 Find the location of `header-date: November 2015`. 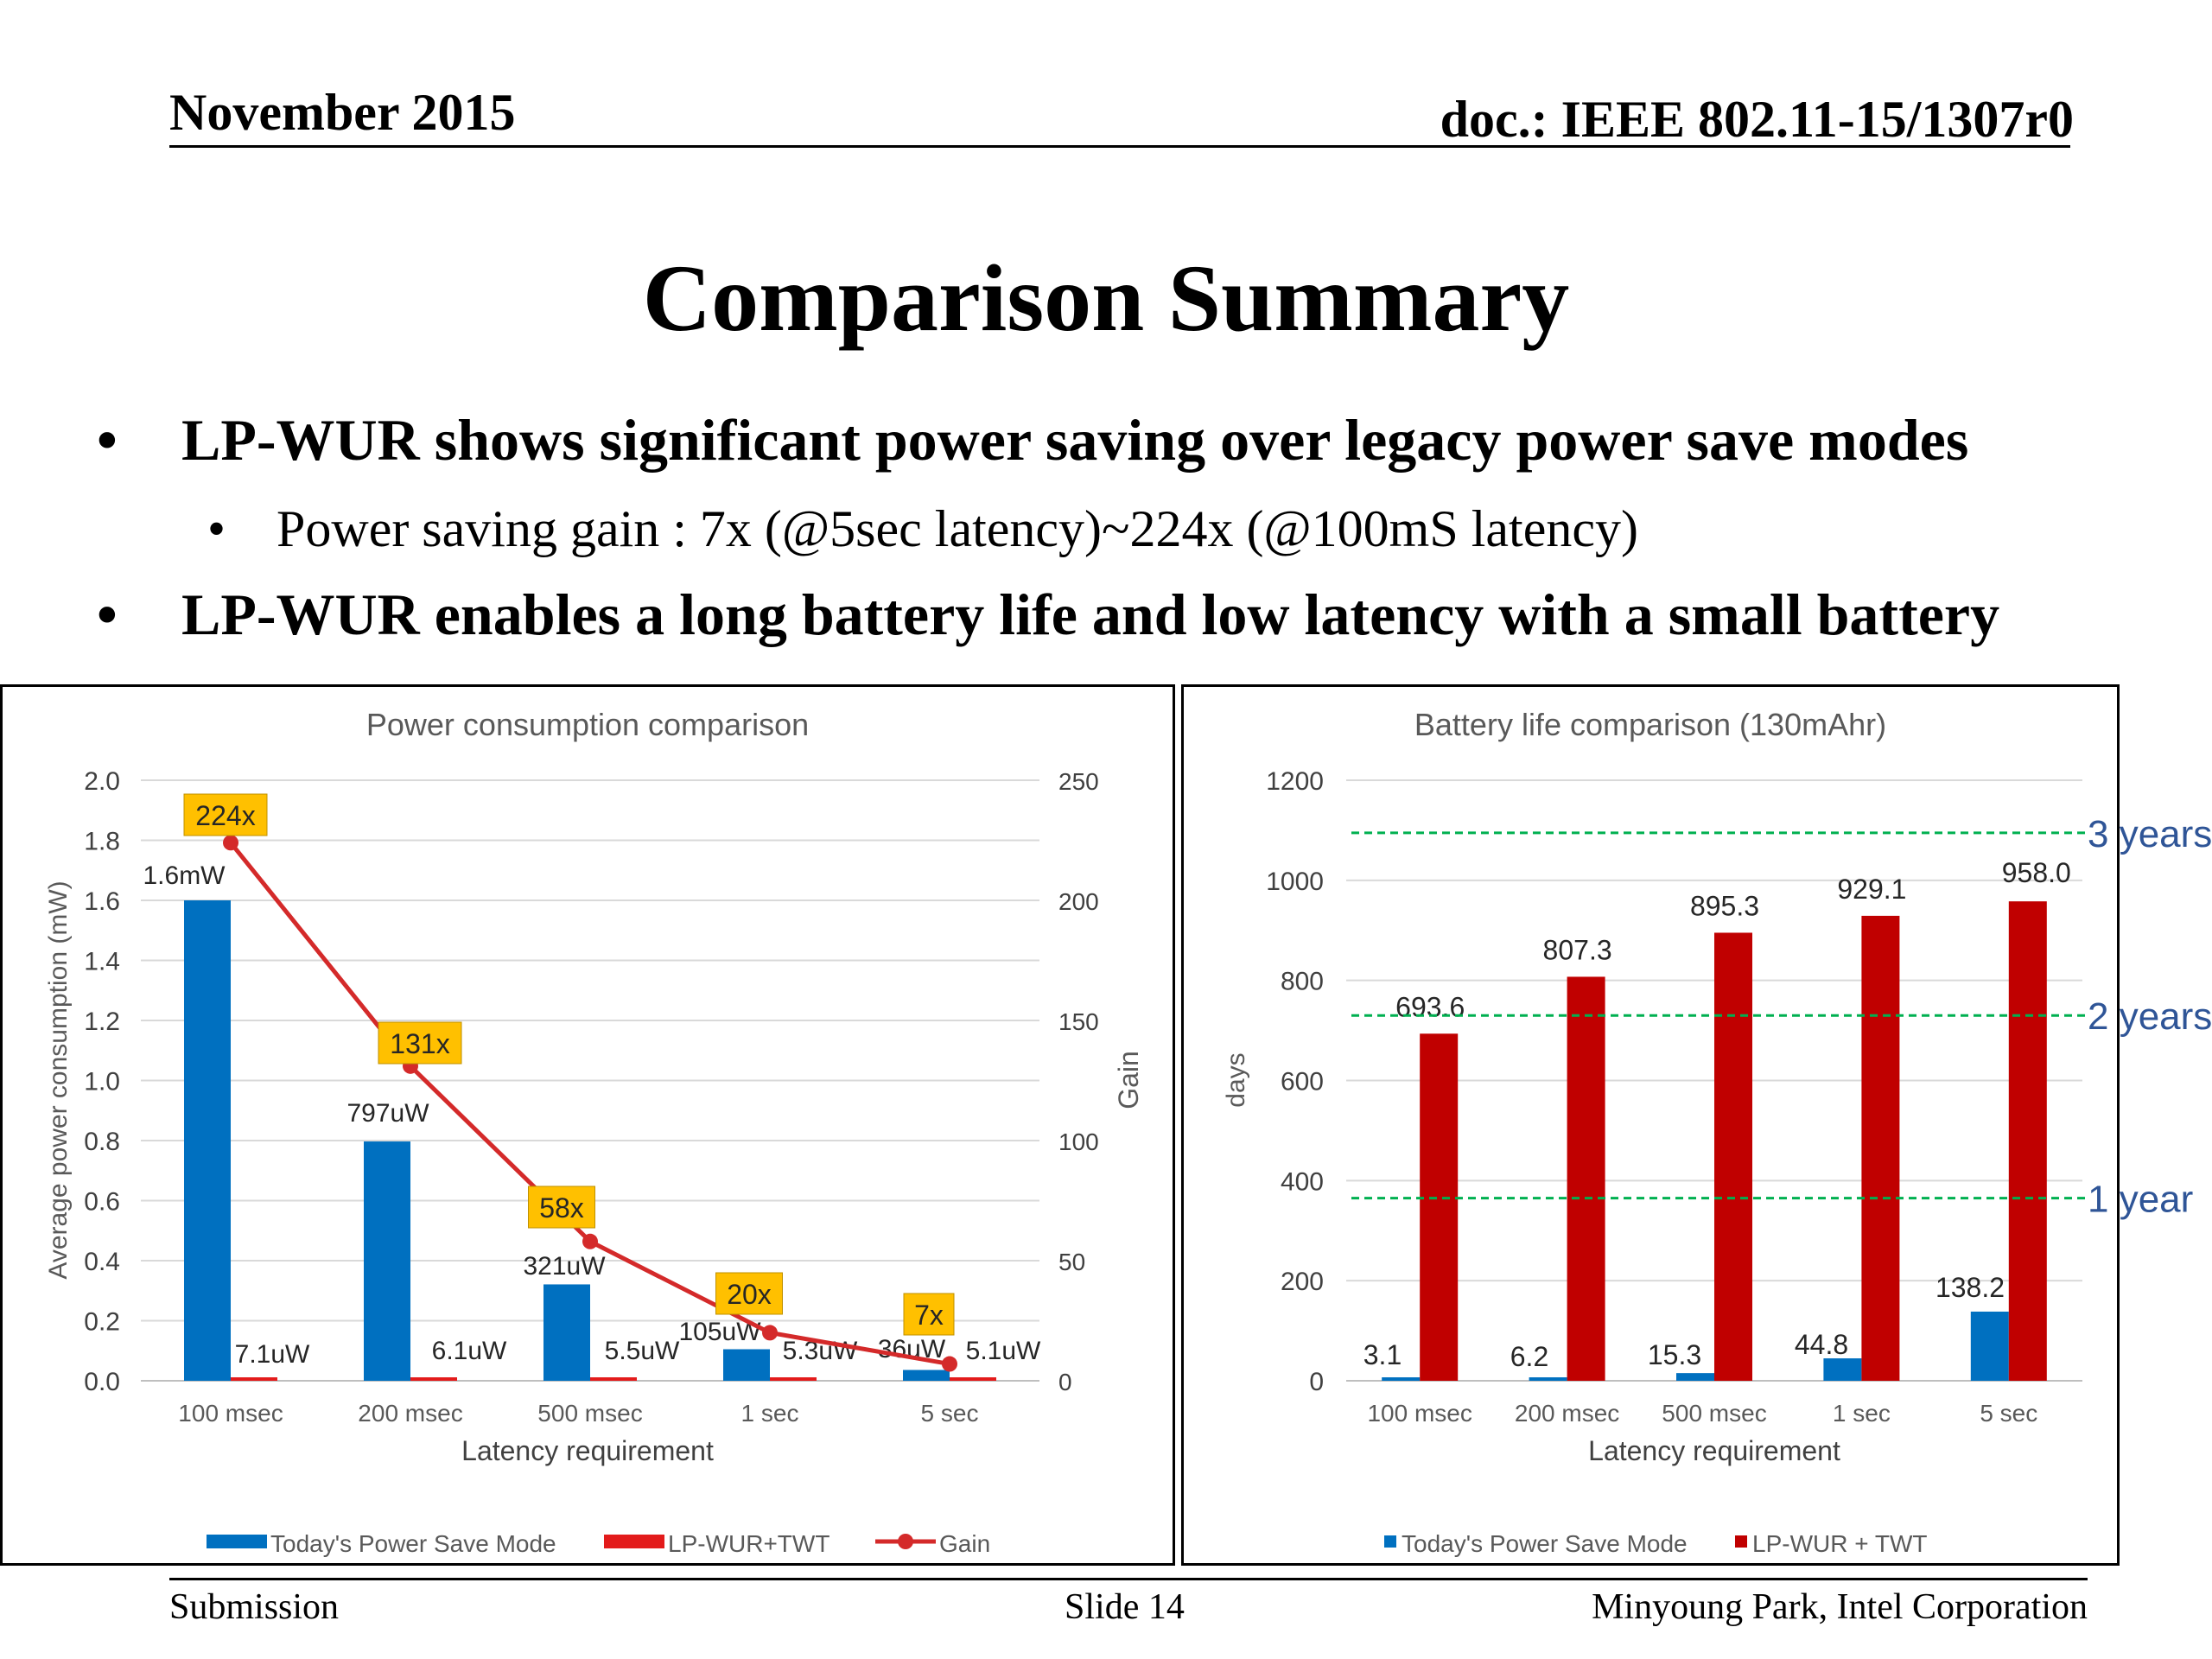

header-date: November 2015 is located at coordinates (342, 112).